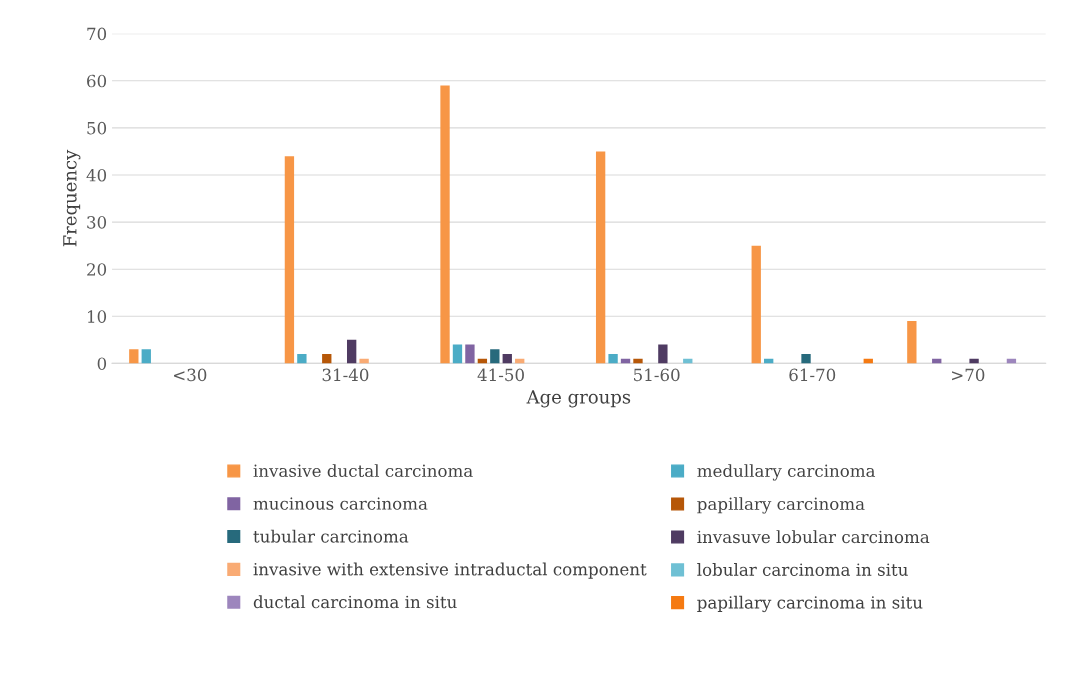 The height and width of the screenshot is (673, 1067). What do you see at coordinates (500, 375) in the screenshot?
I see `x-tick-label: 41-50` at bounding box center [500, 375].